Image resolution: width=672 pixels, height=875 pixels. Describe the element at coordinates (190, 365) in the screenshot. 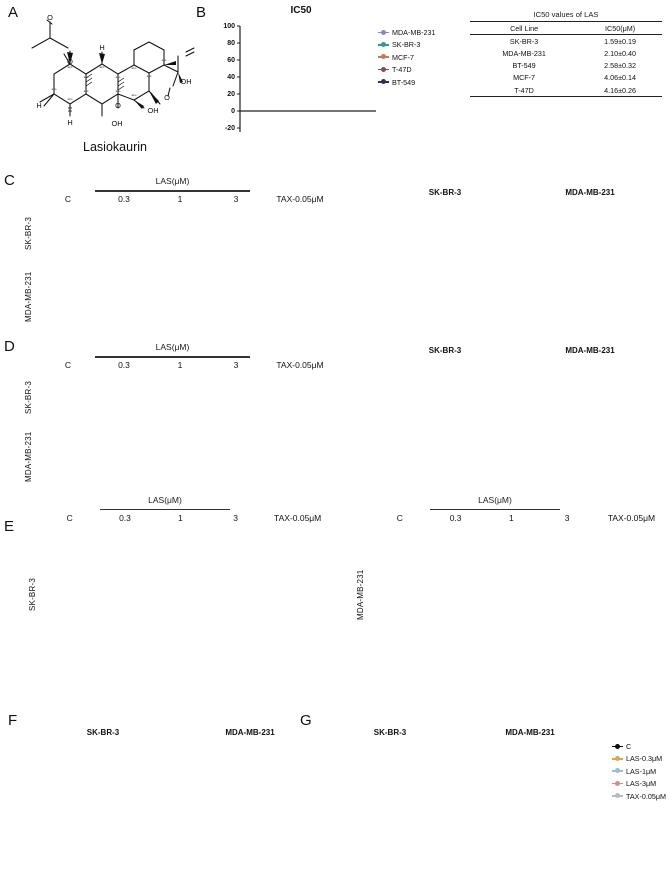

I see `panel-d-col-headers: C 0.3 1 3 TAX-0.05μM` at that location.